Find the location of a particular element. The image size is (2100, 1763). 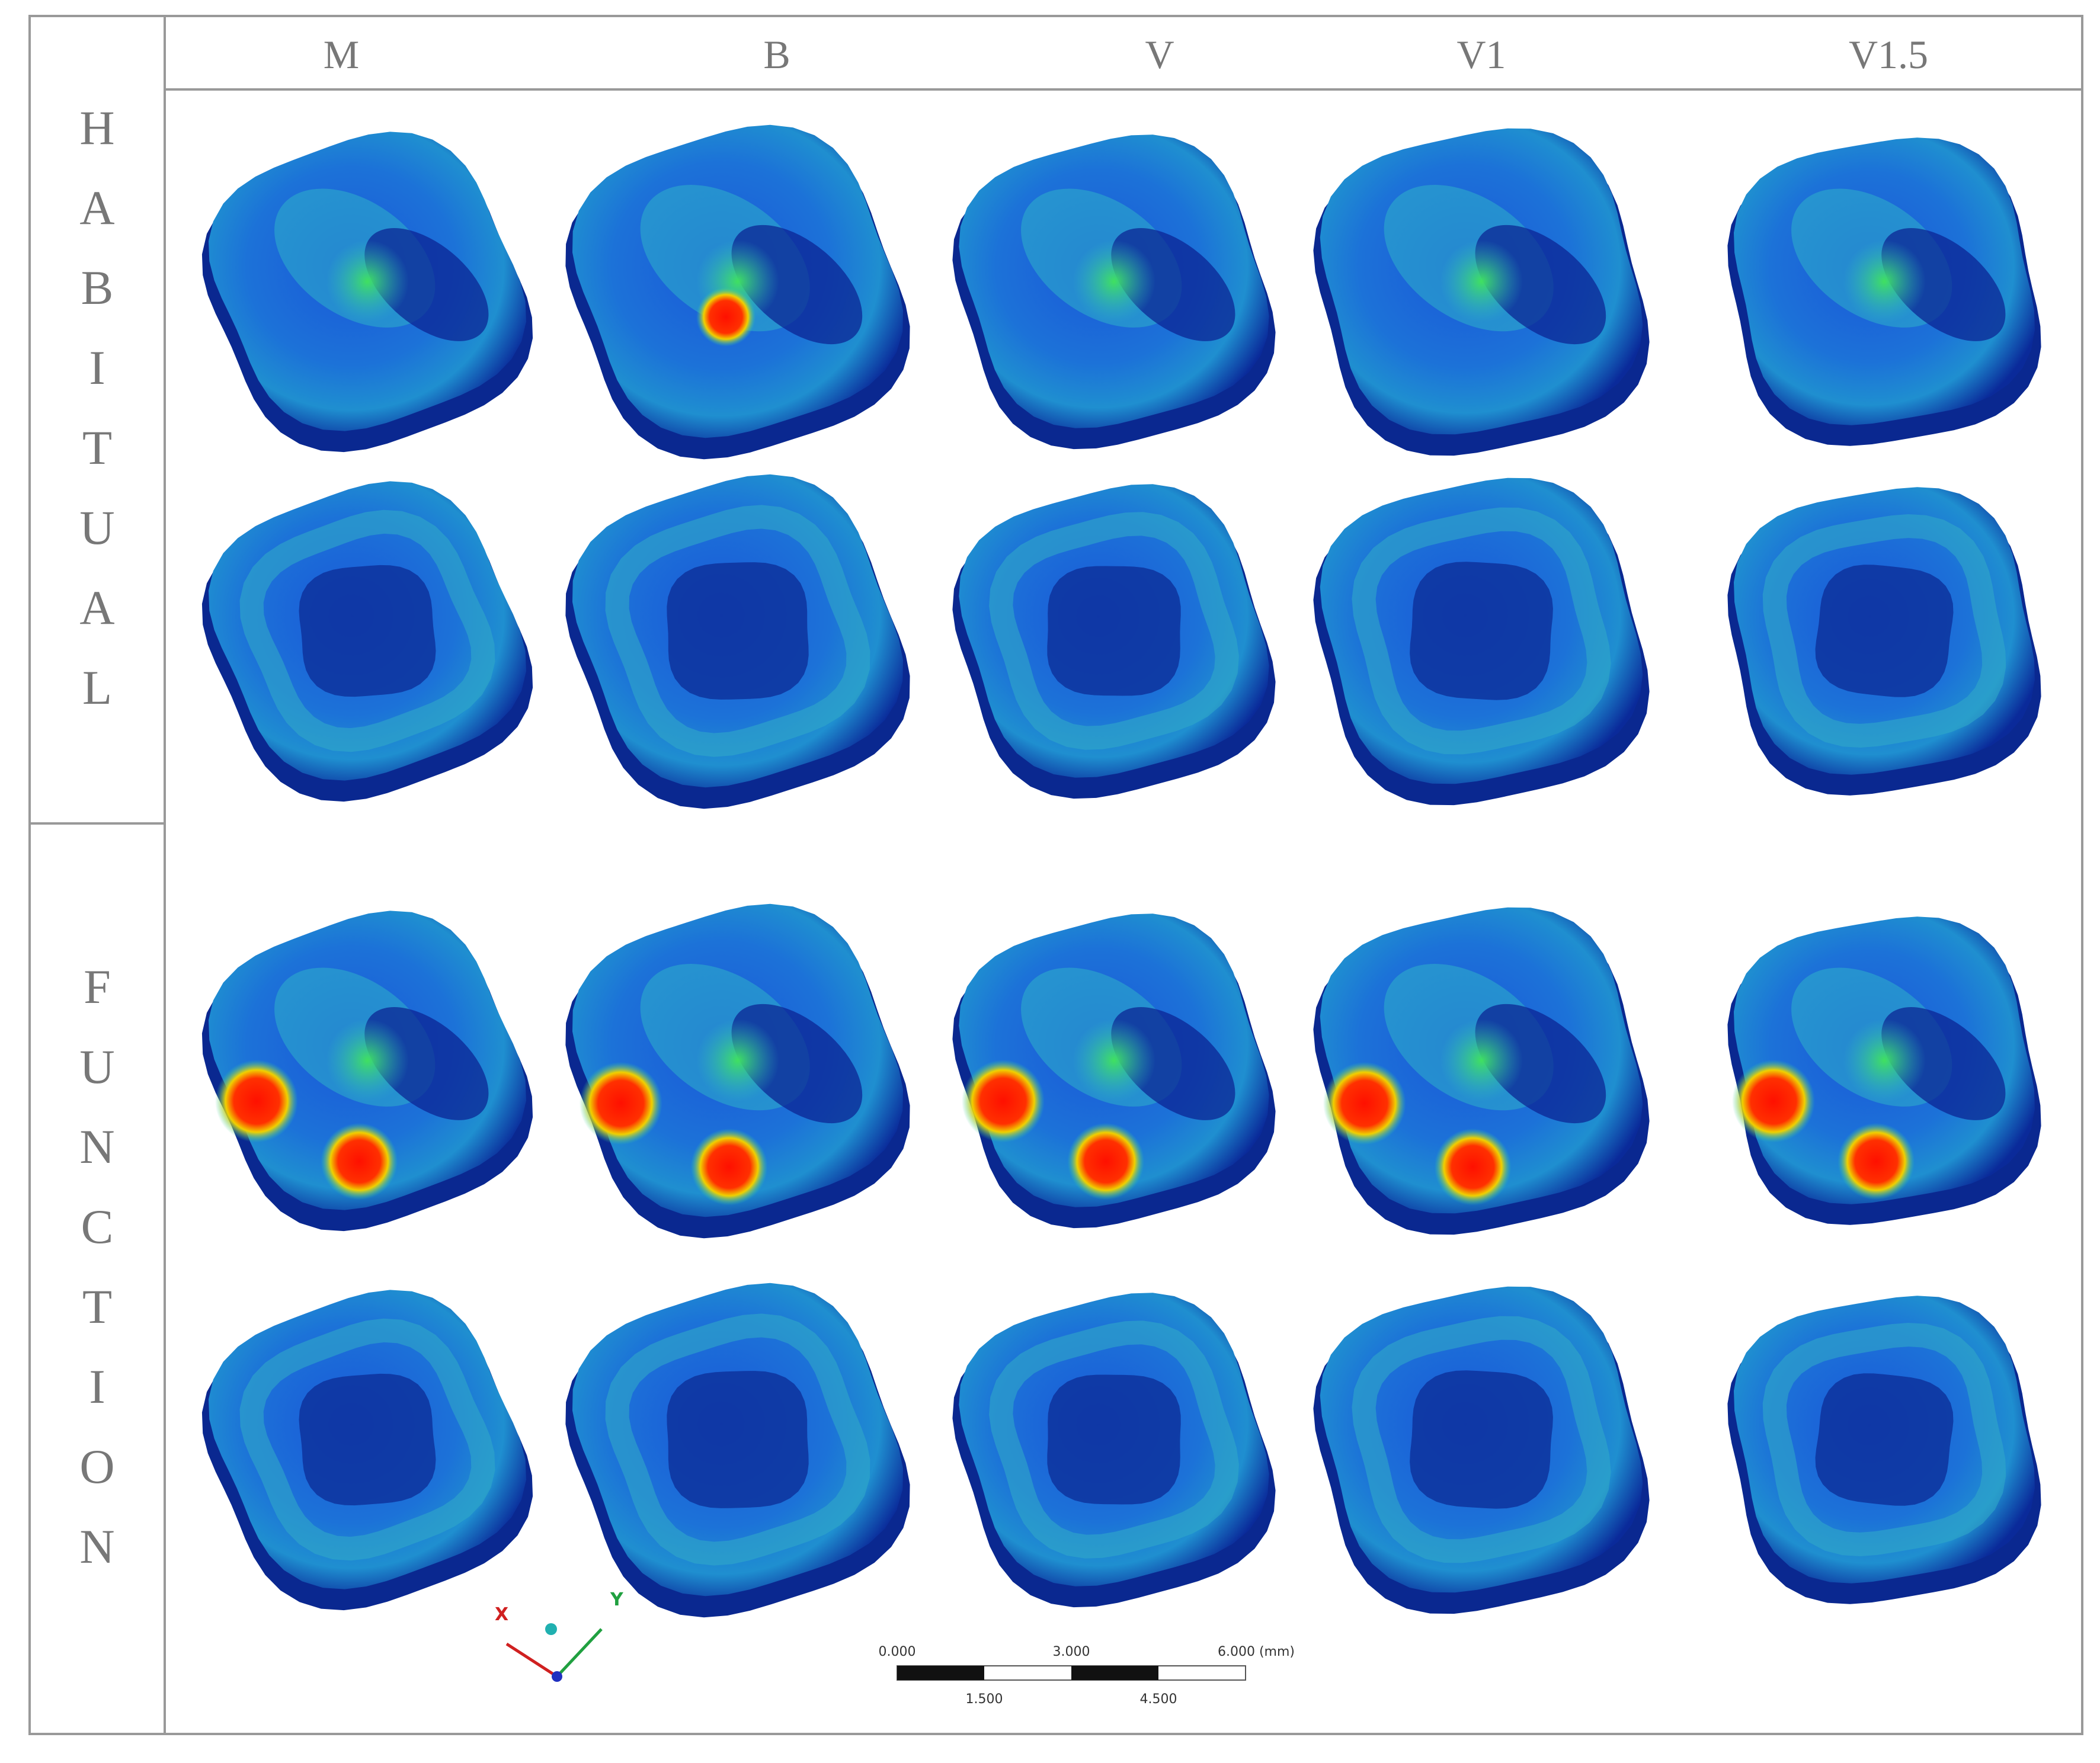

scale-label: 3.000 is located at coordinates (1071, 1652).